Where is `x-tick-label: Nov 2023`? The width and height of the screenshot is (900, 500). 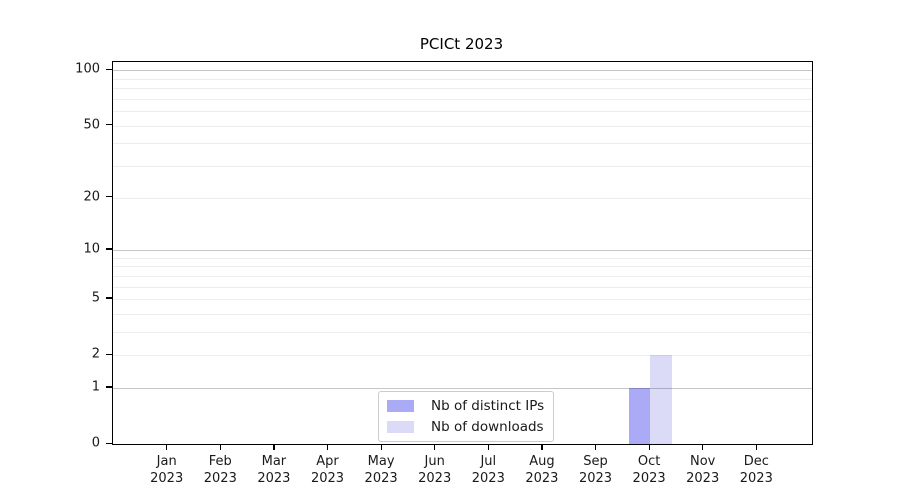 x-tick-label: Nov 2023 is located at coordinates (703, 470).